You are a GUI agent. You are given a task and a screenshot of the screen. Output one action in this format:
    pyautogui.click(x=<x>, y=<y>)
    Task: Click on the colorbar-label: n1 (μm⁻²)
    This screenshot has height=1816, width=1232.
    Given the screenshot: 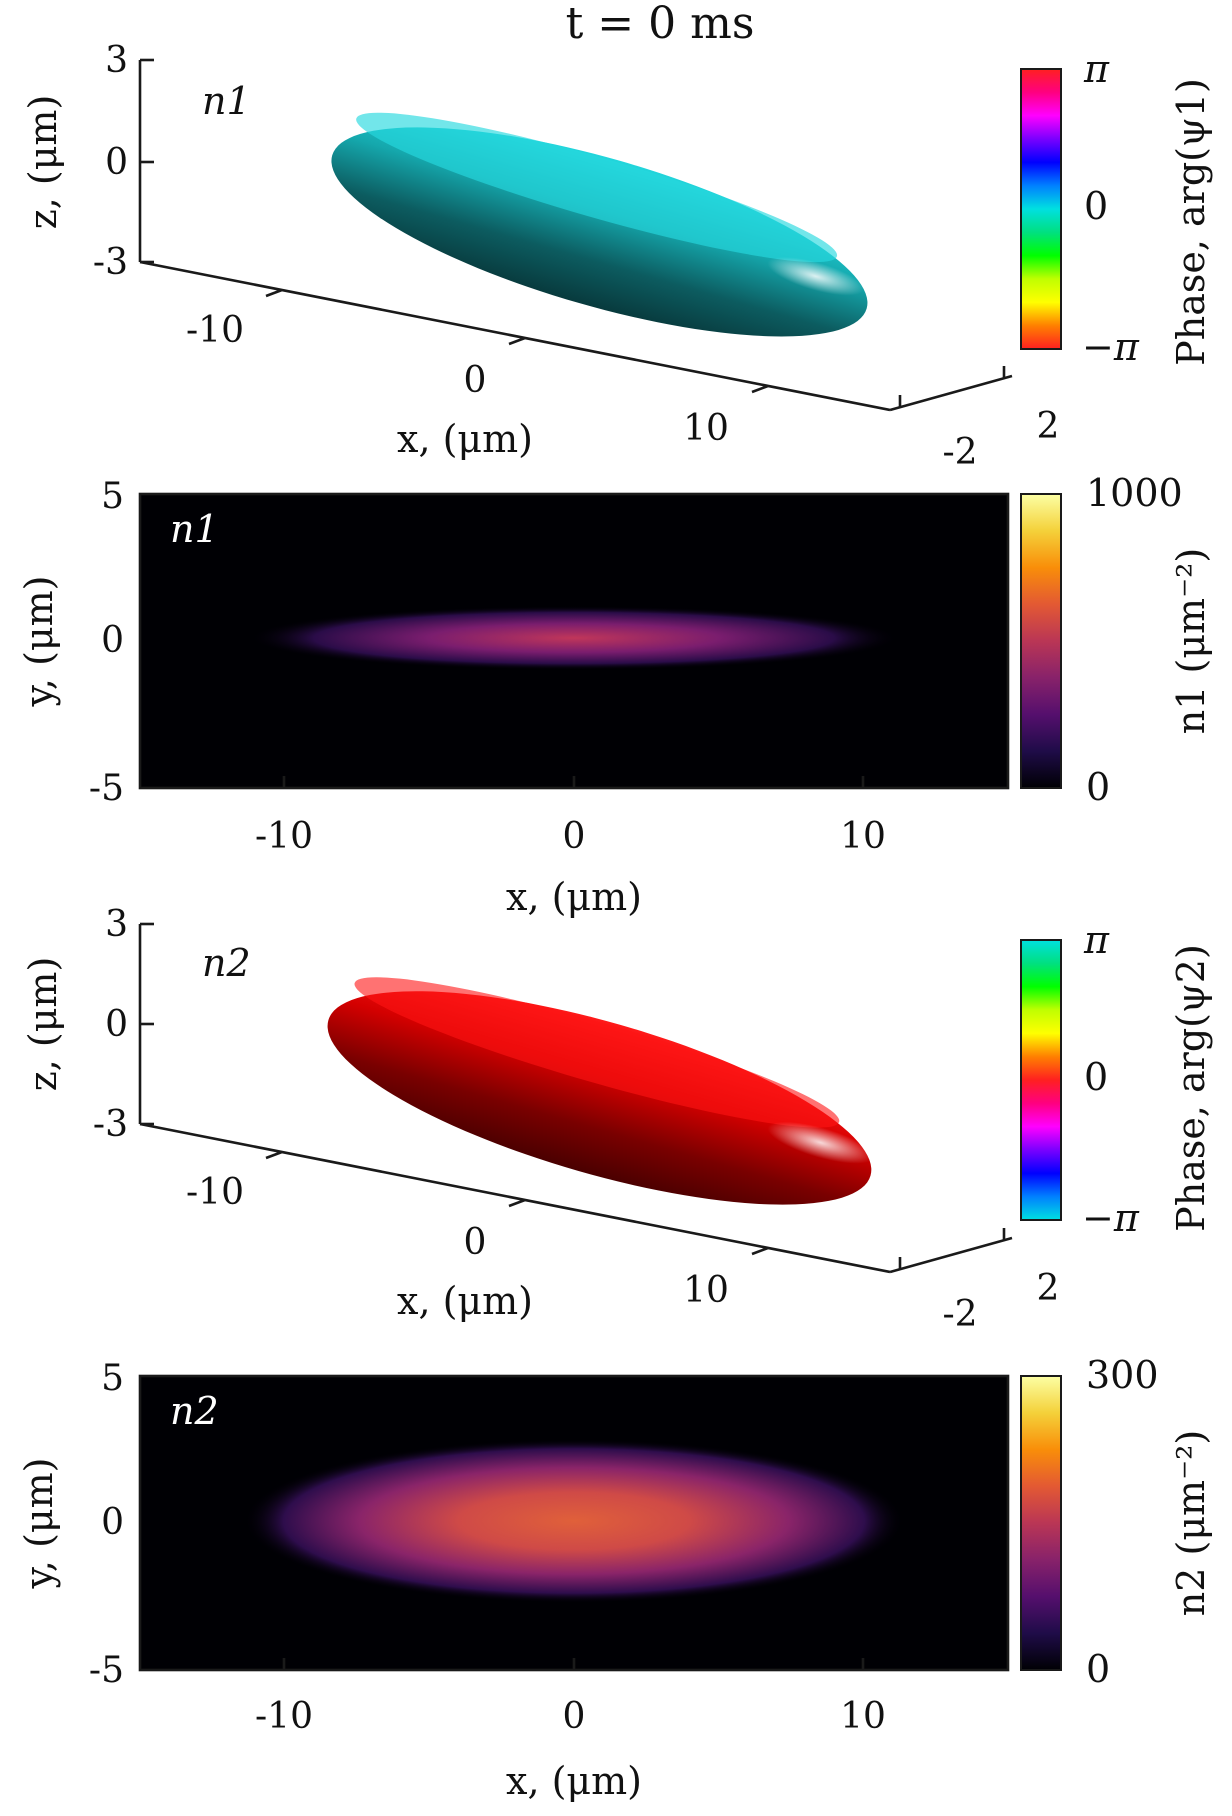 What is the action you would take?
    pyautogui.click(x=1191, y=641)
    